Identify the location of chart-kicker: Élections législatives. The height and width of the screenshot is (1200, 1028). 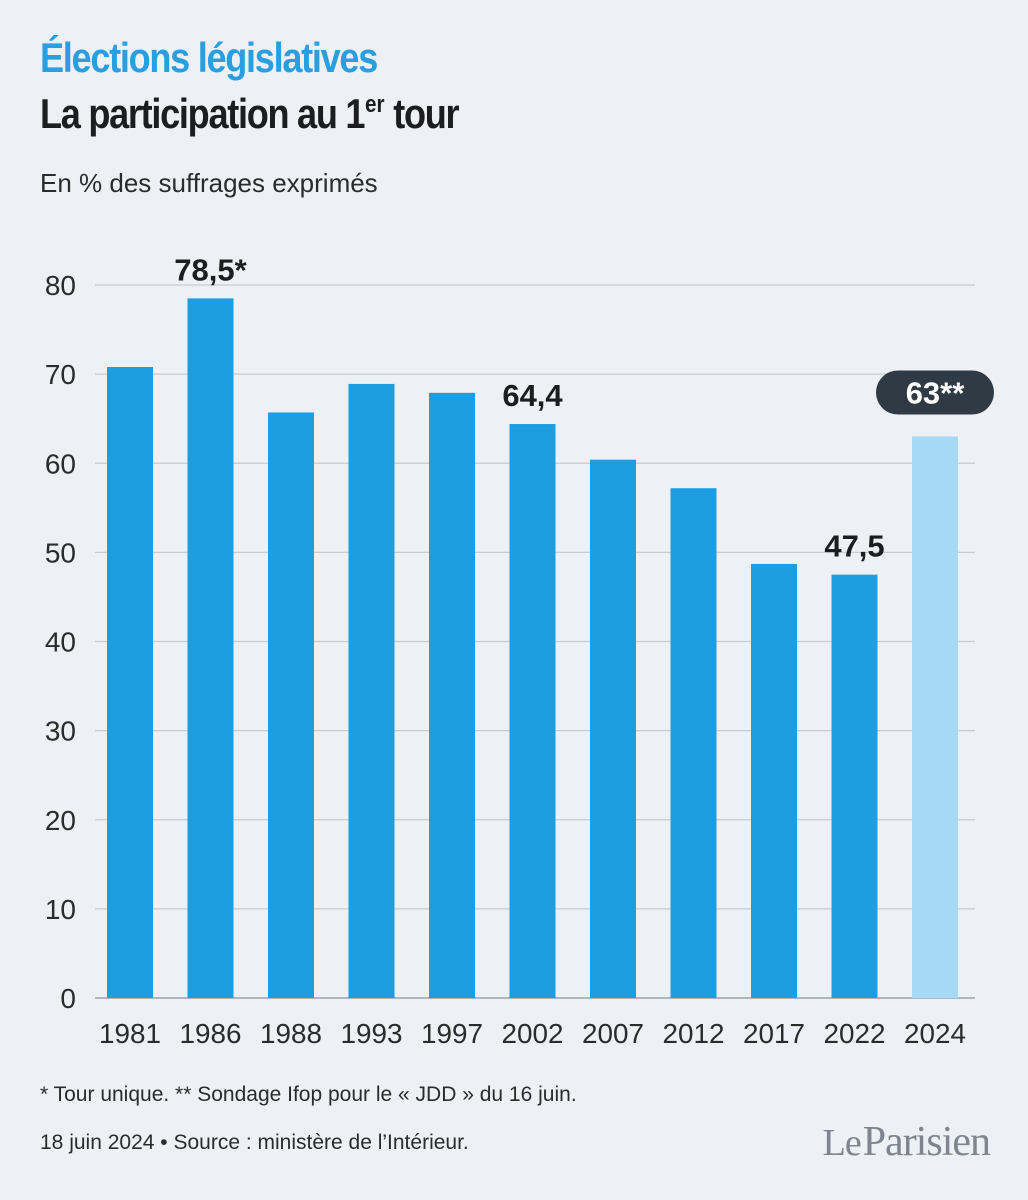
(209, 57).